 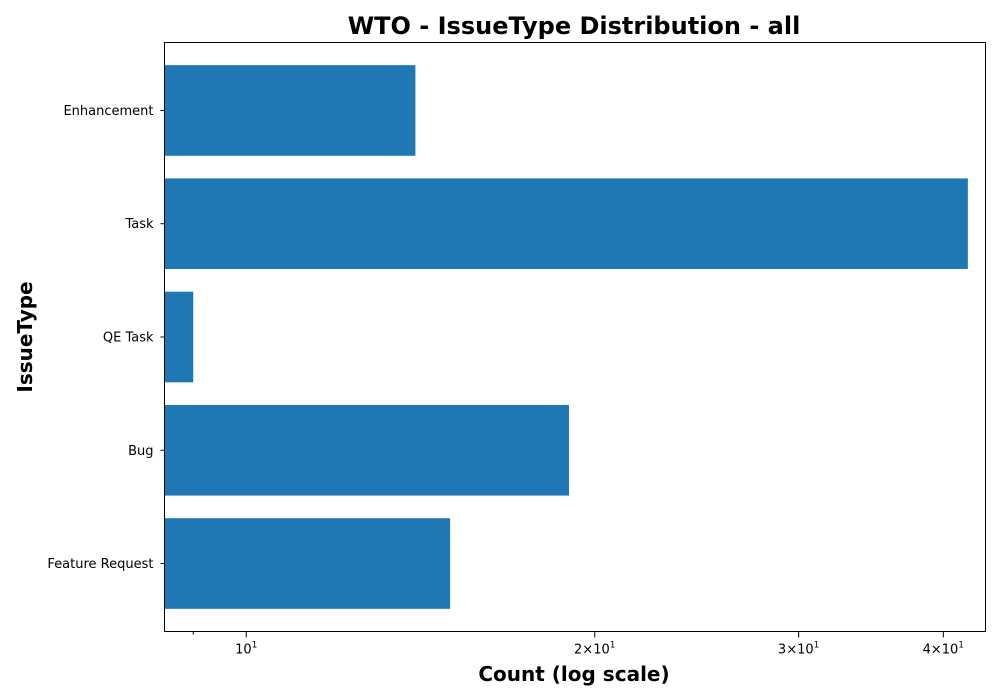 I want to click on bar-bug, so click(x=366, y=450).